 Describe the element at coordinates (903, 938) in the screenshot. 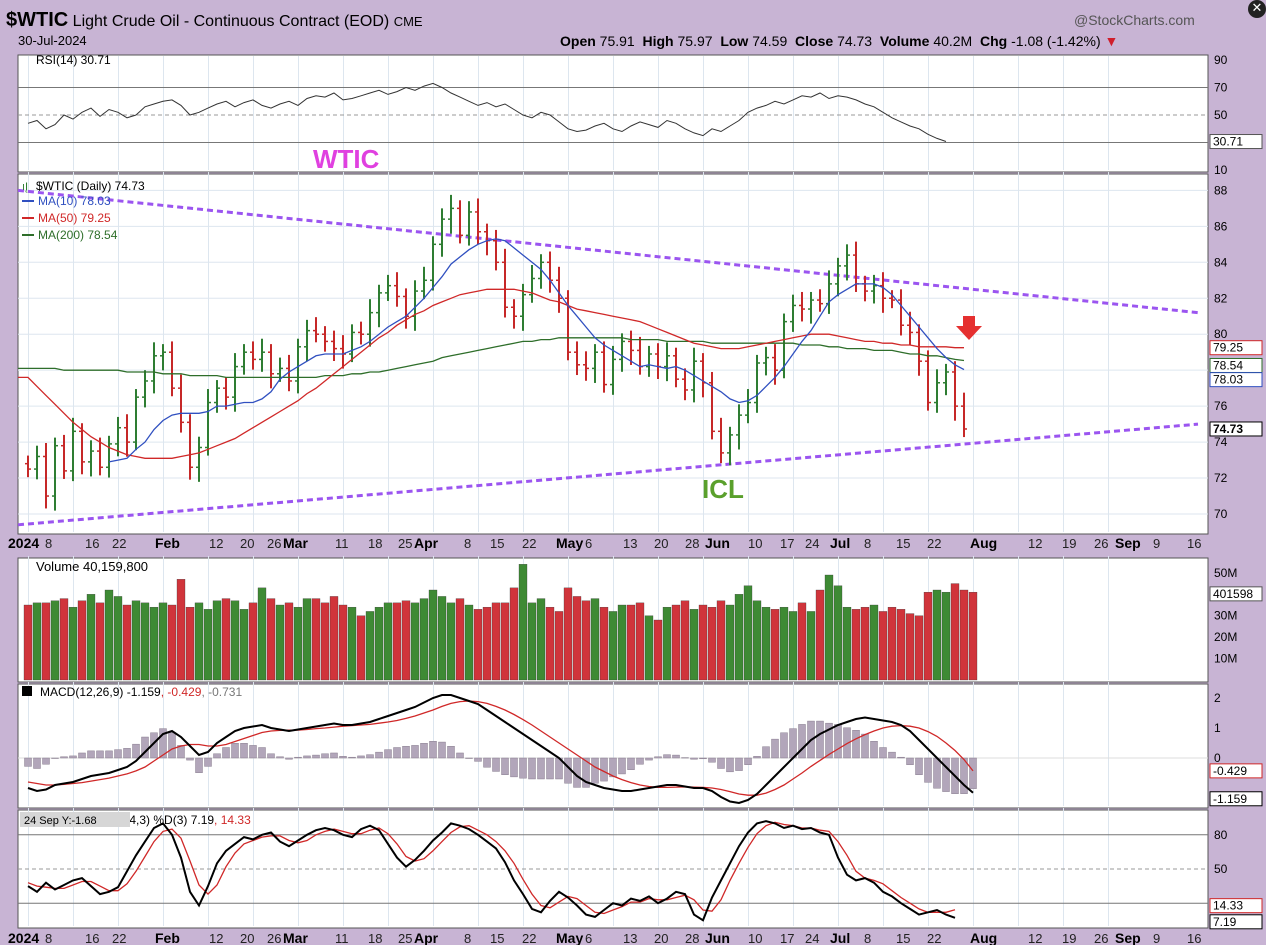

I see `x-axis-label: 15` at that location.